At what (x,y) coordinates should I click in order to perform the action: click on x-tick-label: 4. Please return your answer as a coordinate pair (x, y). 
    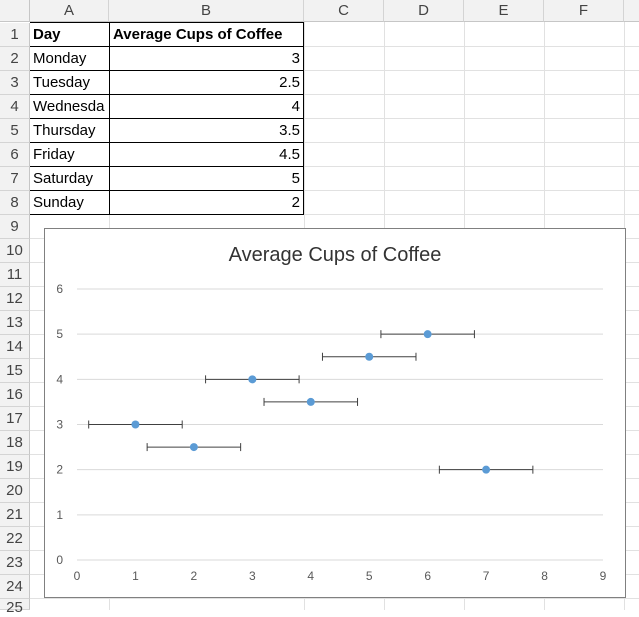
    Looking at the image, I should click on (310, 576).